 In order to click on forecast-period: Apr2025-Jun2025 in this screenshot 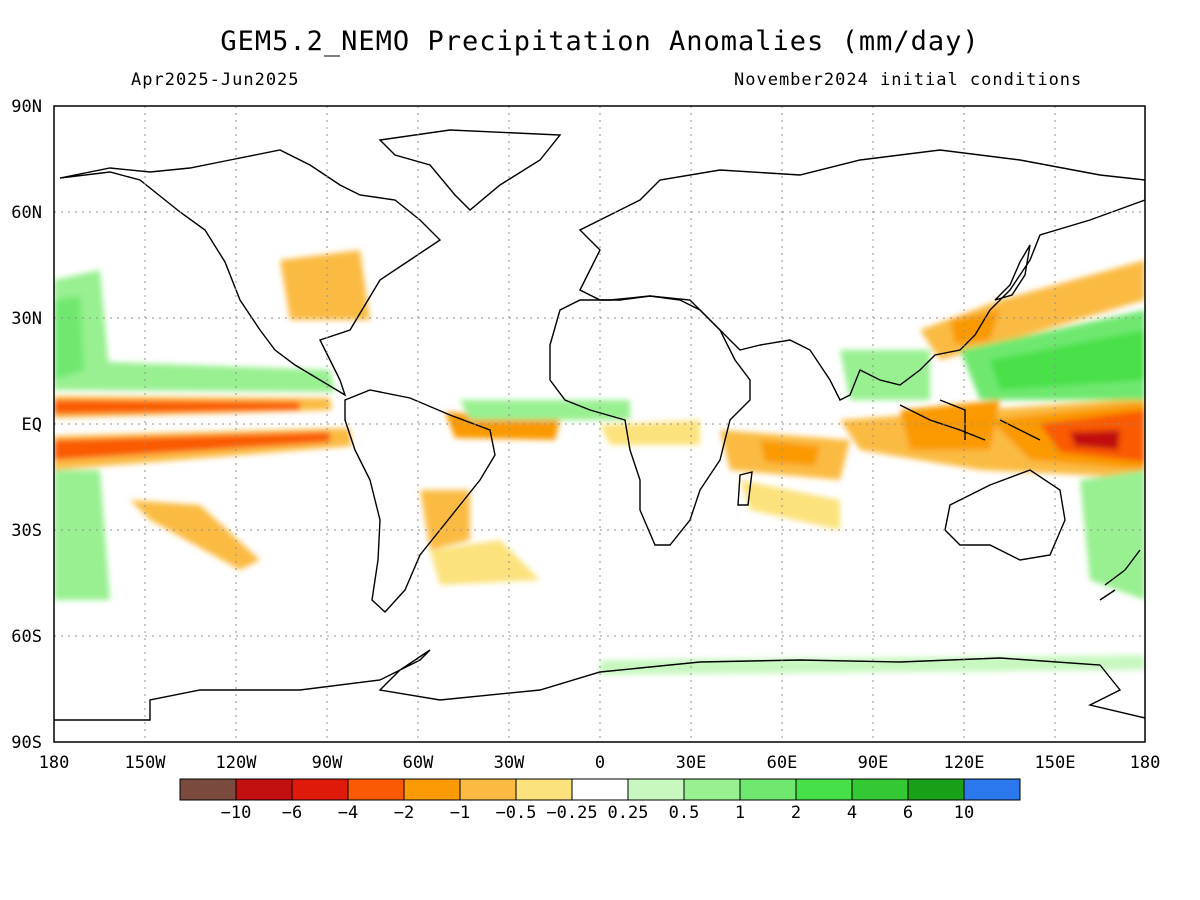, I will do `click(215, 80)`.